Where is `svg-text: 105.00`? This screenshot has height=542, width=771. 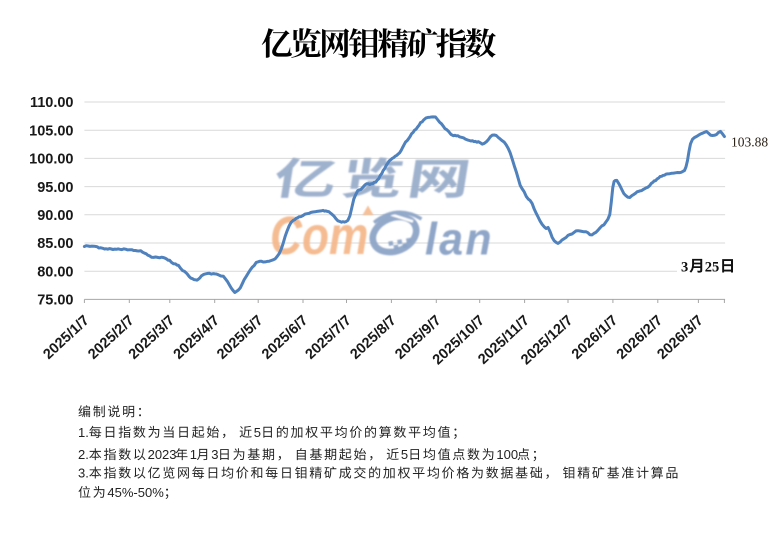
svg-text: 105.00 is located at coordinates (51, 131).